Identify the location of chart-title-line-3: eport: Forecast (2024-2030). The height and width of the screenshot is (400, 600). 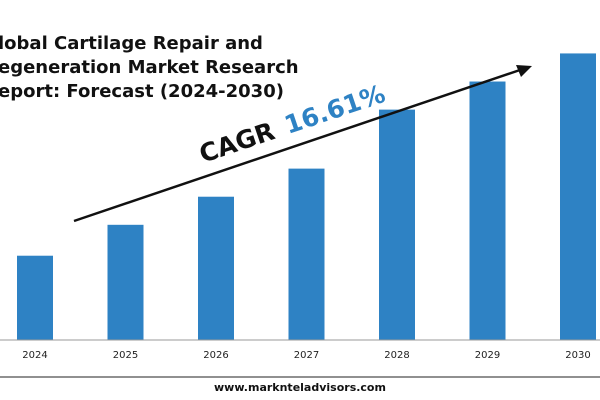
(142, 91).